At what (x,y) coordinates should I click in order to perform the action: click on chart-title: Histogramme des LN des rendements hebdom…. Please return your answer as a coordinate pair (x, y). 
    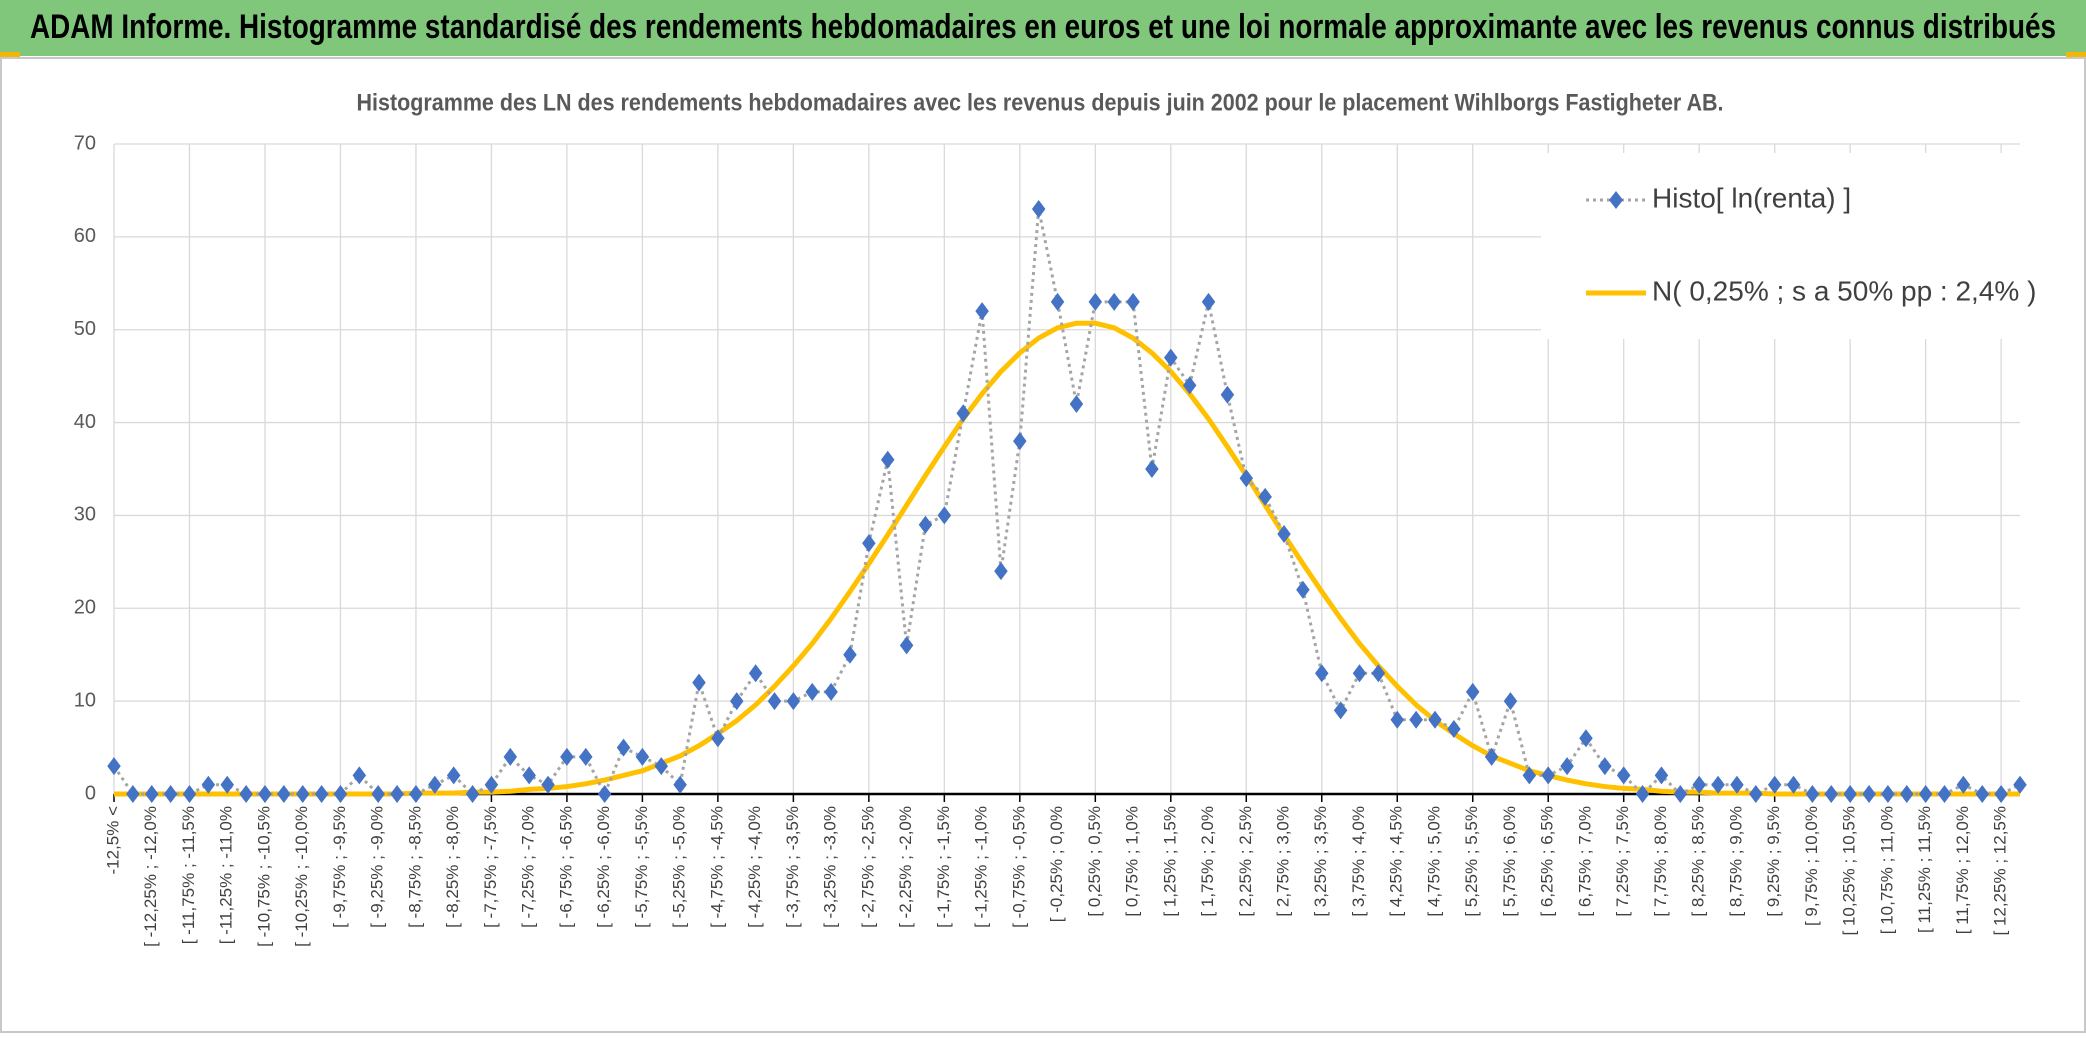
    Looking at the image, I should click on (1040, 102).